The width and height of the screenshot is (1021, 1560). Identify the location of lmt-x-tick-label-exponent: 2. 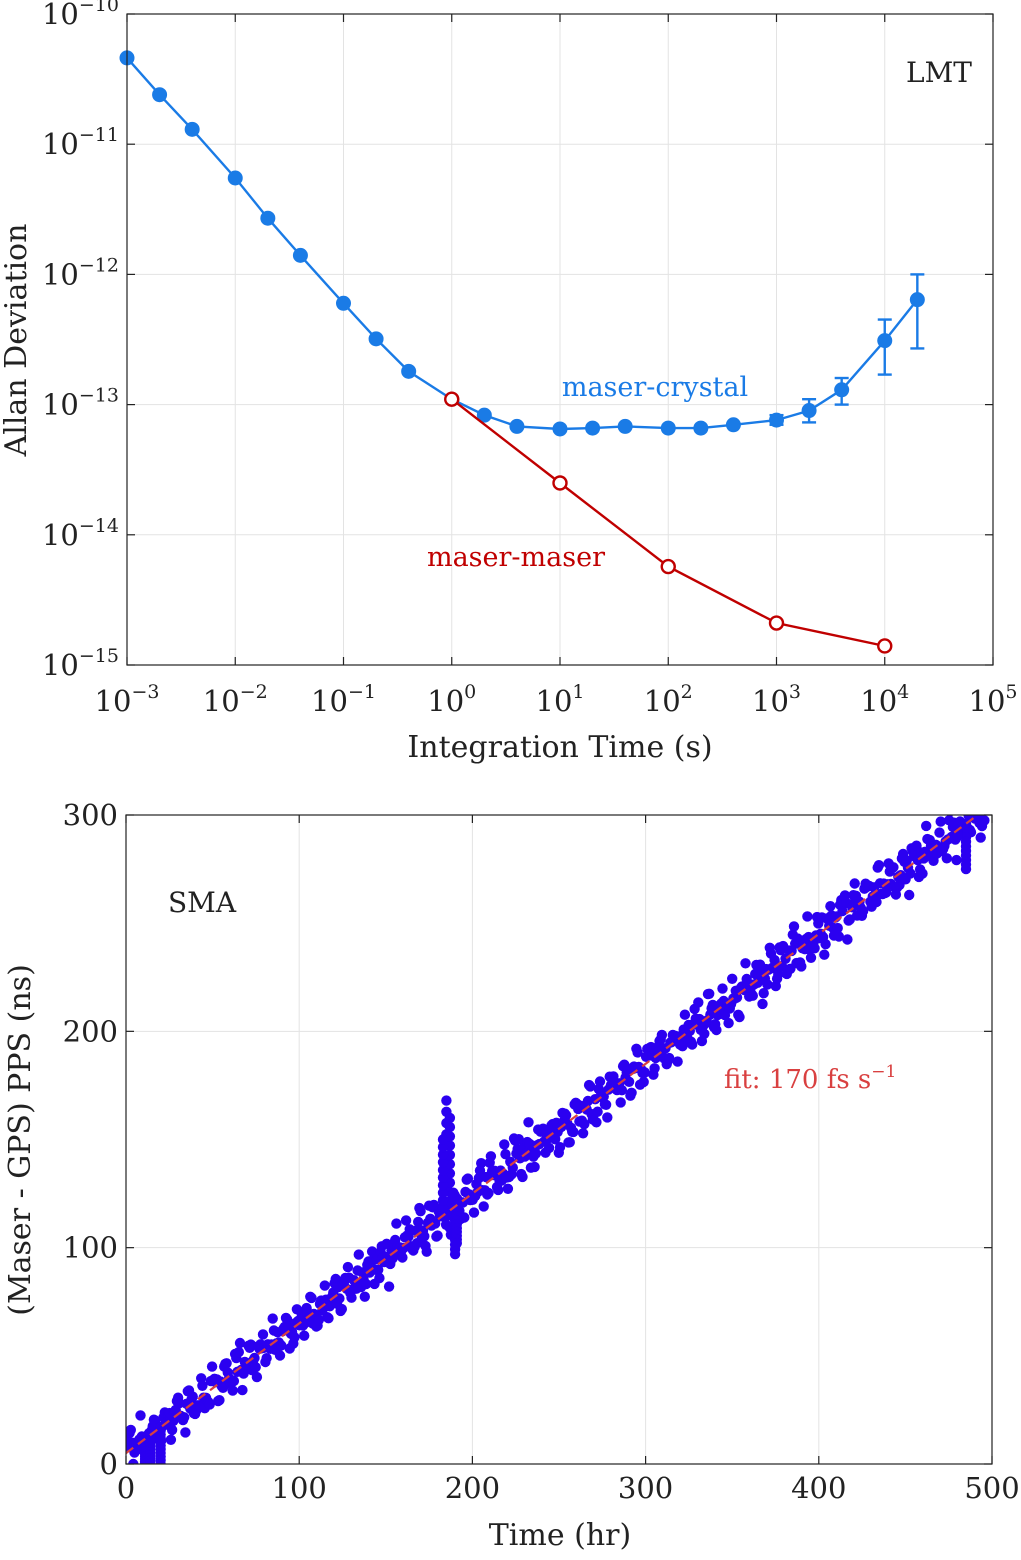
(687, 692).